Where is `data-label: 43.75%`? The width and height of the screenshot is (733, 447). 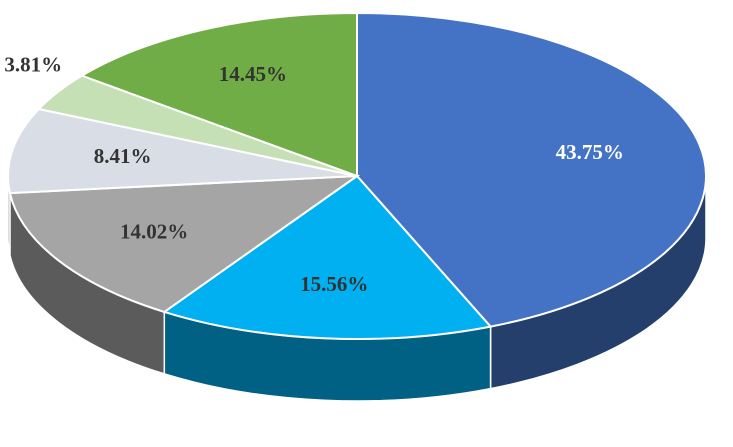 data-label: 43.75% is located at coordinates (590, 152).